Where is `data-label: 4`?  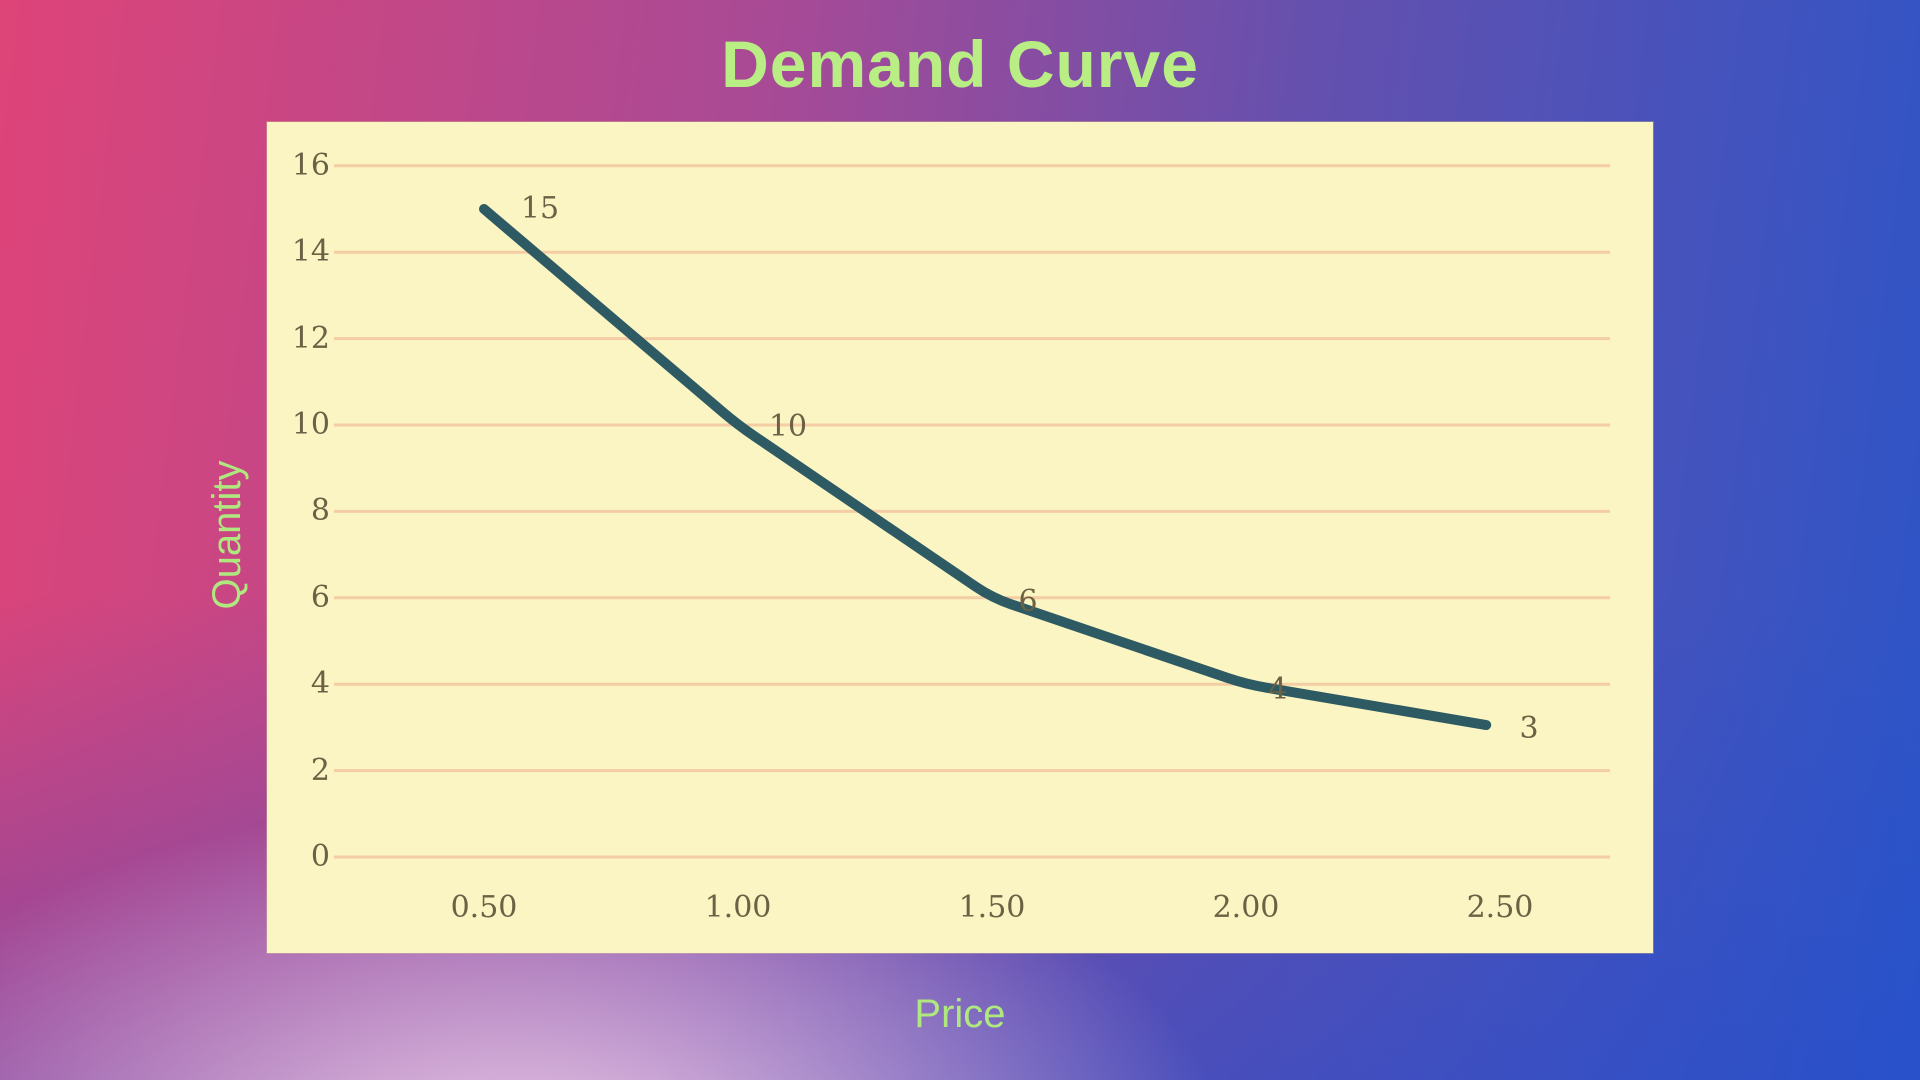
data-label: 4 is located at coordinates (1278, 690).